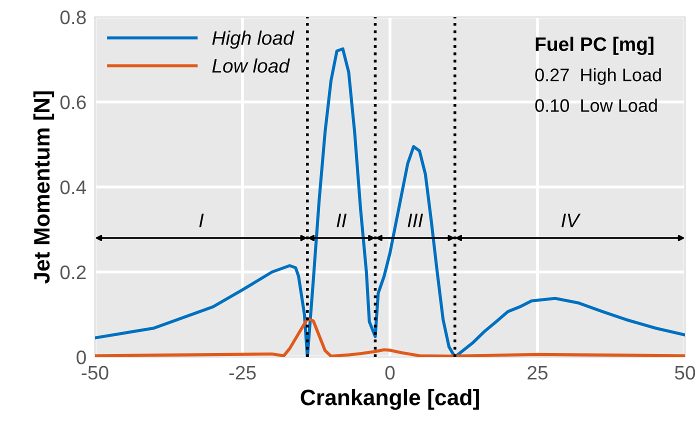 The height and width of the screenshot is (433, 700). What do you see at coordinates (73, 272) in the screenshot?
I see `y-tick-label: 0.2` at bounding box center [73, 272].